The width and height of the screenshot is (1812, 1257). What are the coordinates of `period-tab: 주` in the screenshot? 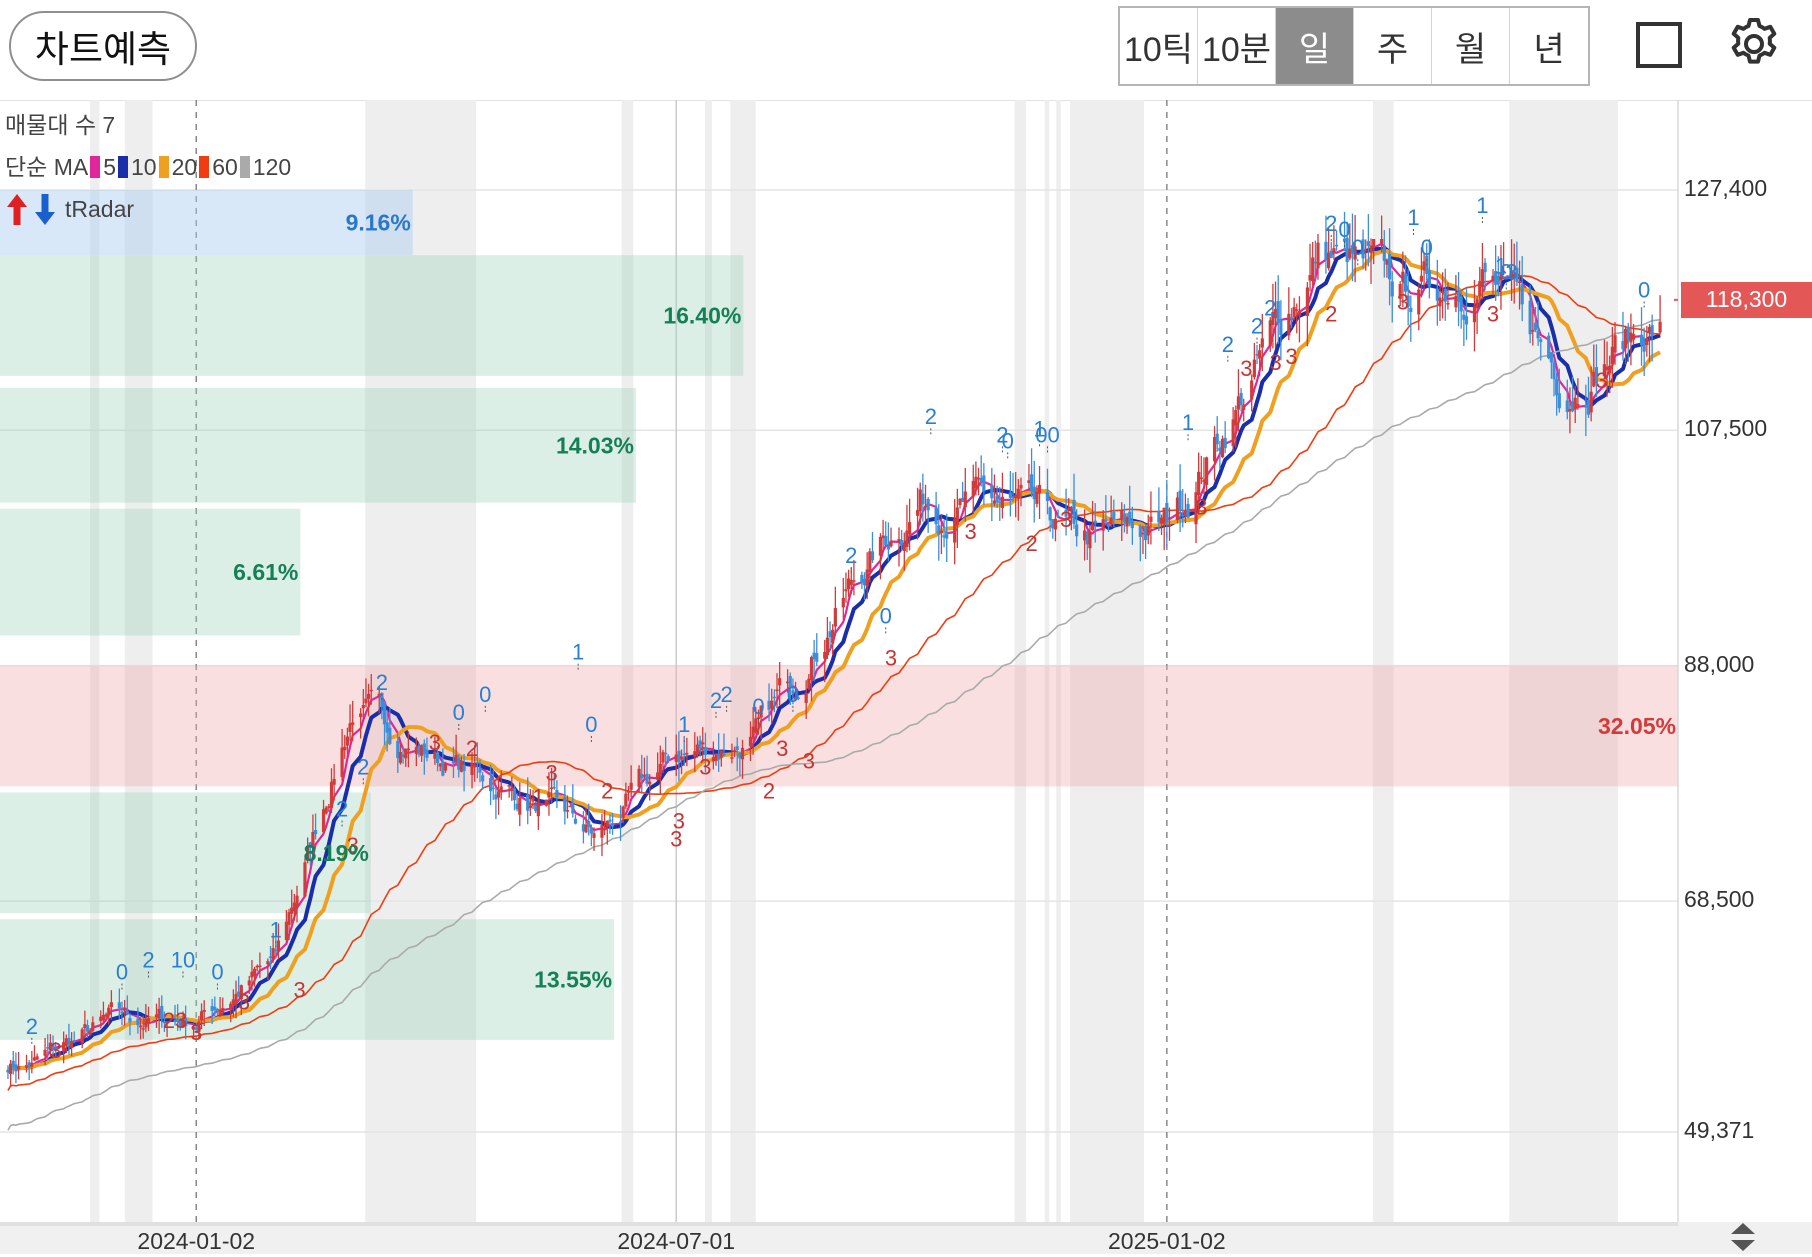 It's located at (1393, 46).